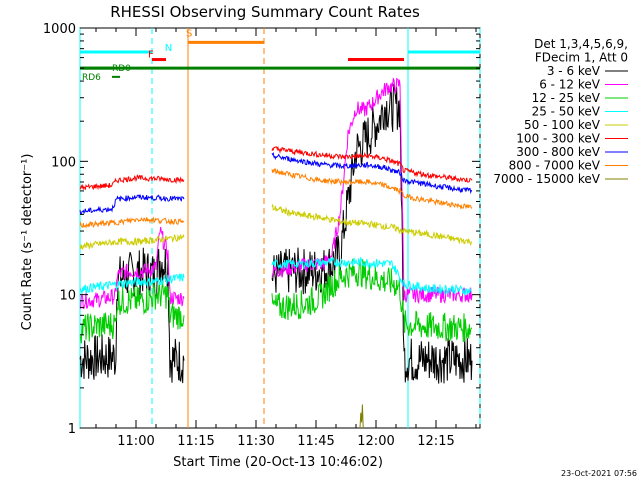 This screenshot has height=480, width=640. I want to click on legend-label-2: 12 - 25 keV, so click(566, 98).